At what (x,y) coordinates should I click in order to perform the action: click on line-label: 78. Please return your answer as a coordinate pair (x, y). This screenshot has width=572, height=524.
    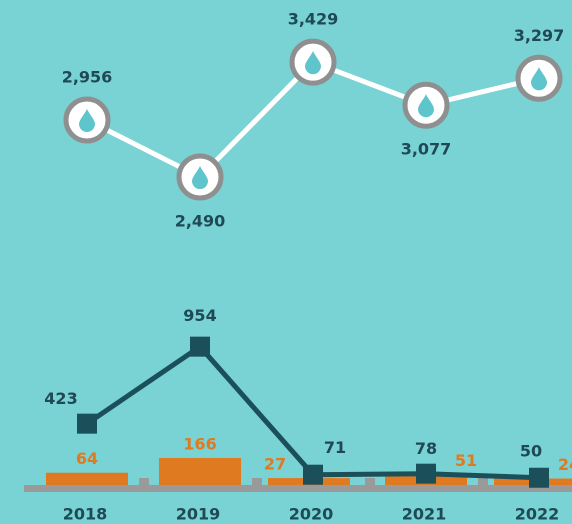
    Looking at the image, I should click on (426, 448).